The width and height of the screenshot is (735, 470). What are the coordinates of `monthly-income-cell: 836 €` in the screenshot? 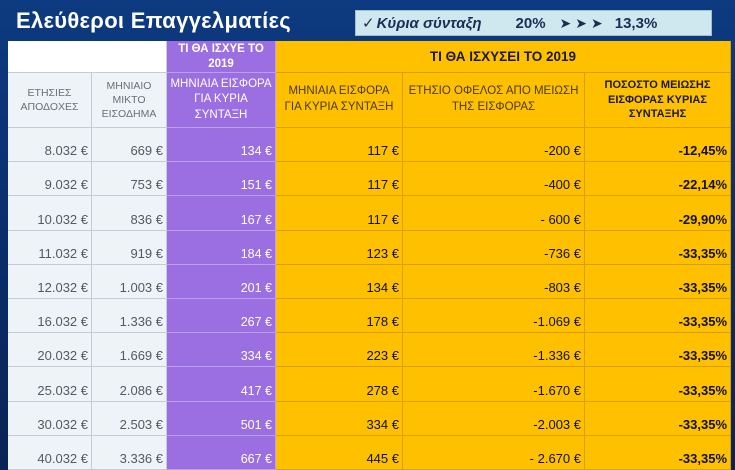 It's located at (129, 213).